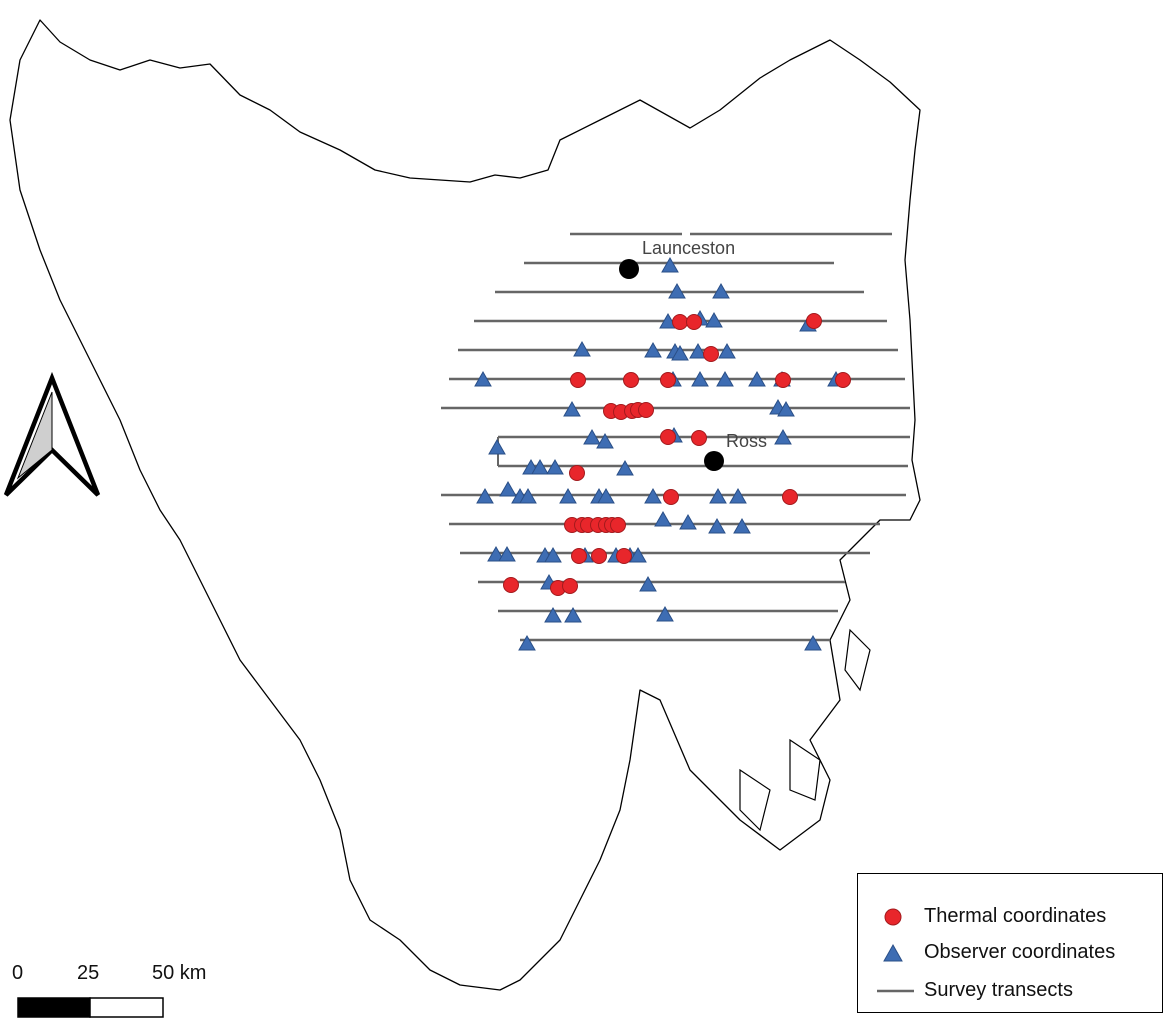 The width and height of the screenshot is (1167, 1021). What do you see at coordinates (689, 248) in the screenshot?
I see `place-label-launceston: Launceston` at bounding box center [689, 248].